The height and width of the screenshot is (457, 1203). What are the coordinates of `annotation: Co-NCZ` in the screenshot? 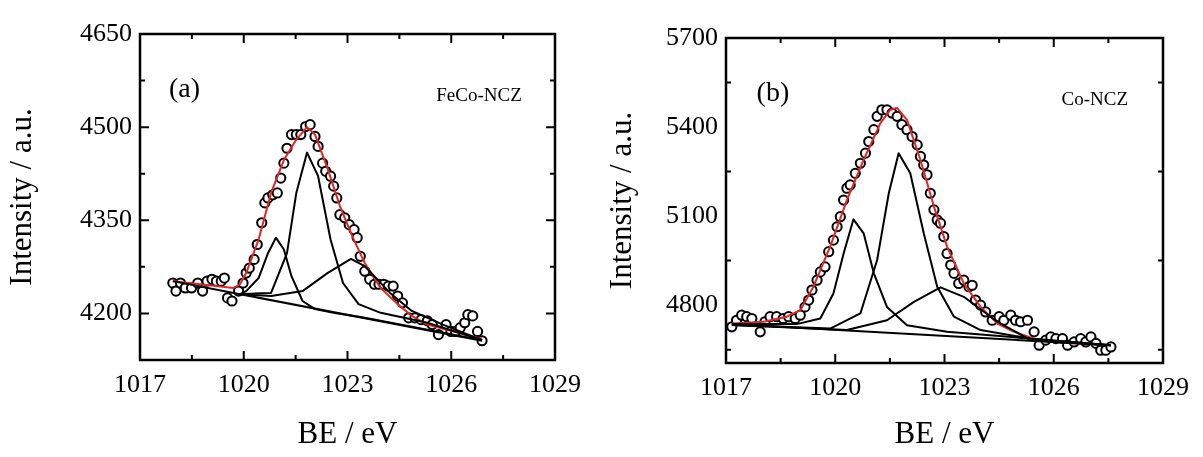 It's located at (1095, 98).